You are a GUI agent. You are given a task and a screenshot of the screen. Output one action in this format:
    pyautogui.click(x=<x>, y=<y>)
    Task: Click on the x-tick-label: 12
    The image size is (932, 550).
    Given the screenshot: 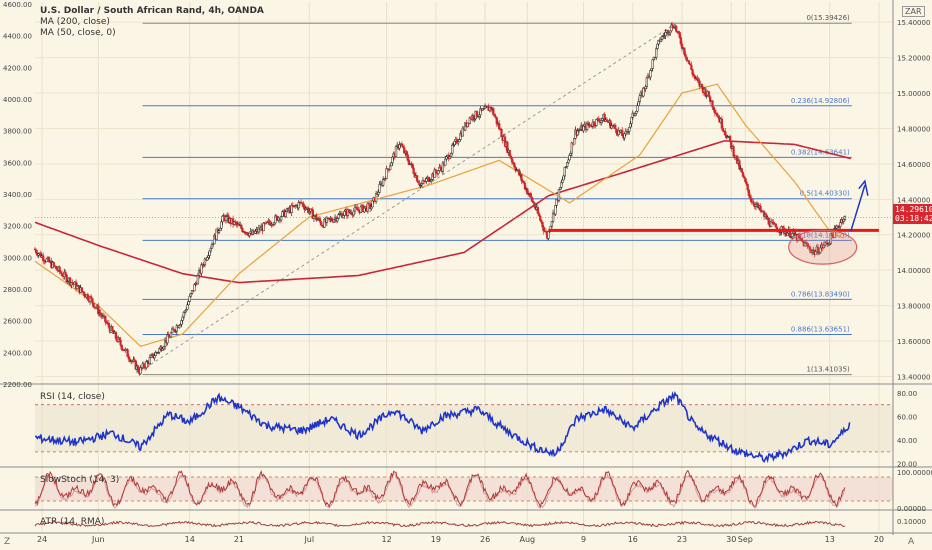 What is the action you would take?
    pyautogui.click(x=387, y=539)
    